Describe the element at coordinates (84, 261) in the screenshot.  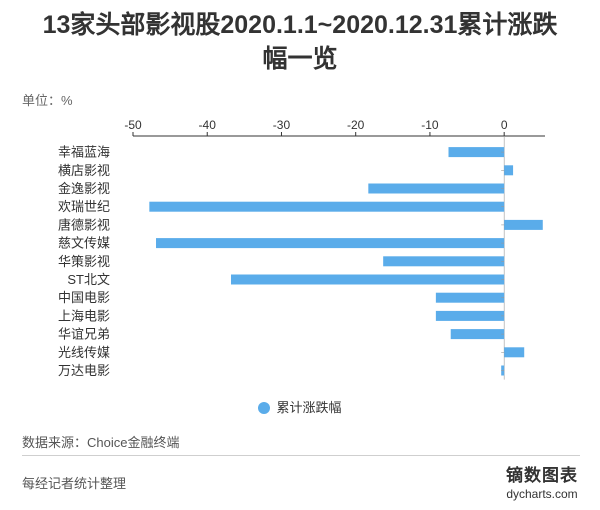
I see `category-label: 华策影视` at that location.